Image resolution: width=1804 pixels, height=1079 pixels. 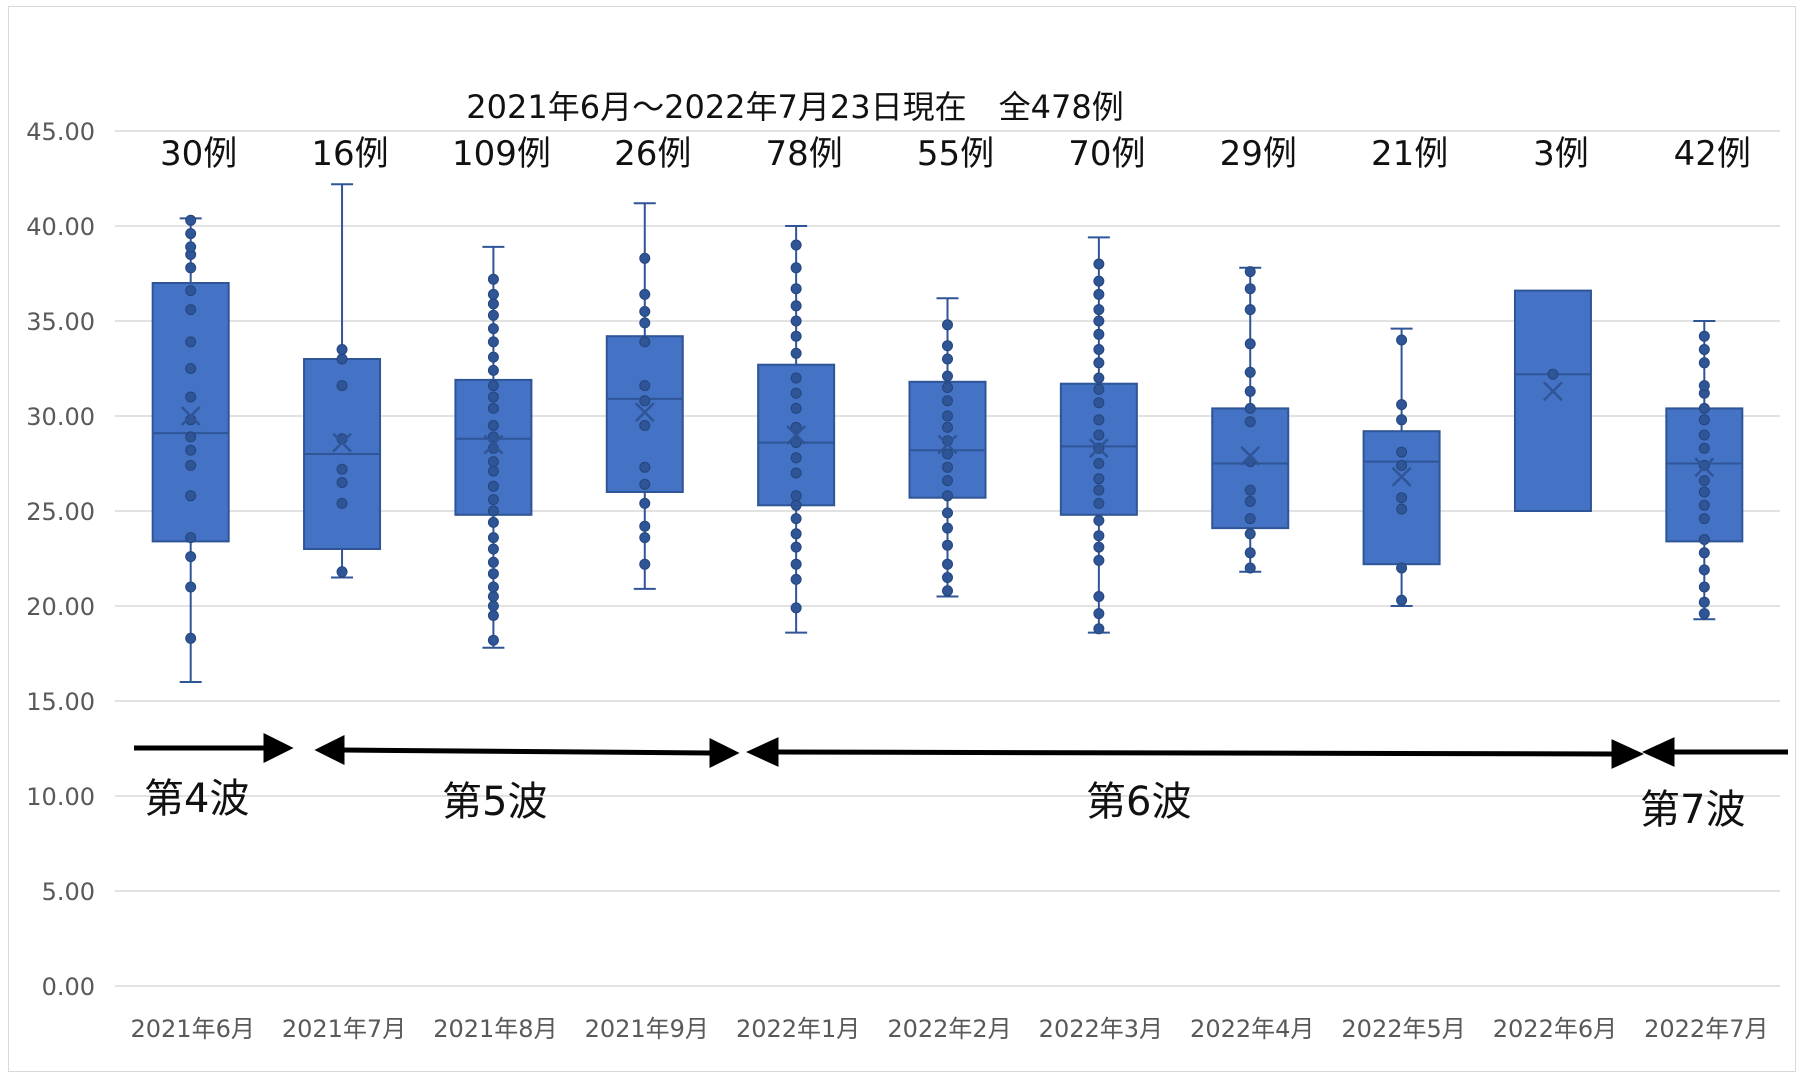 I want to click on y-tick-label: 5.00, so click(x=68, y=892).